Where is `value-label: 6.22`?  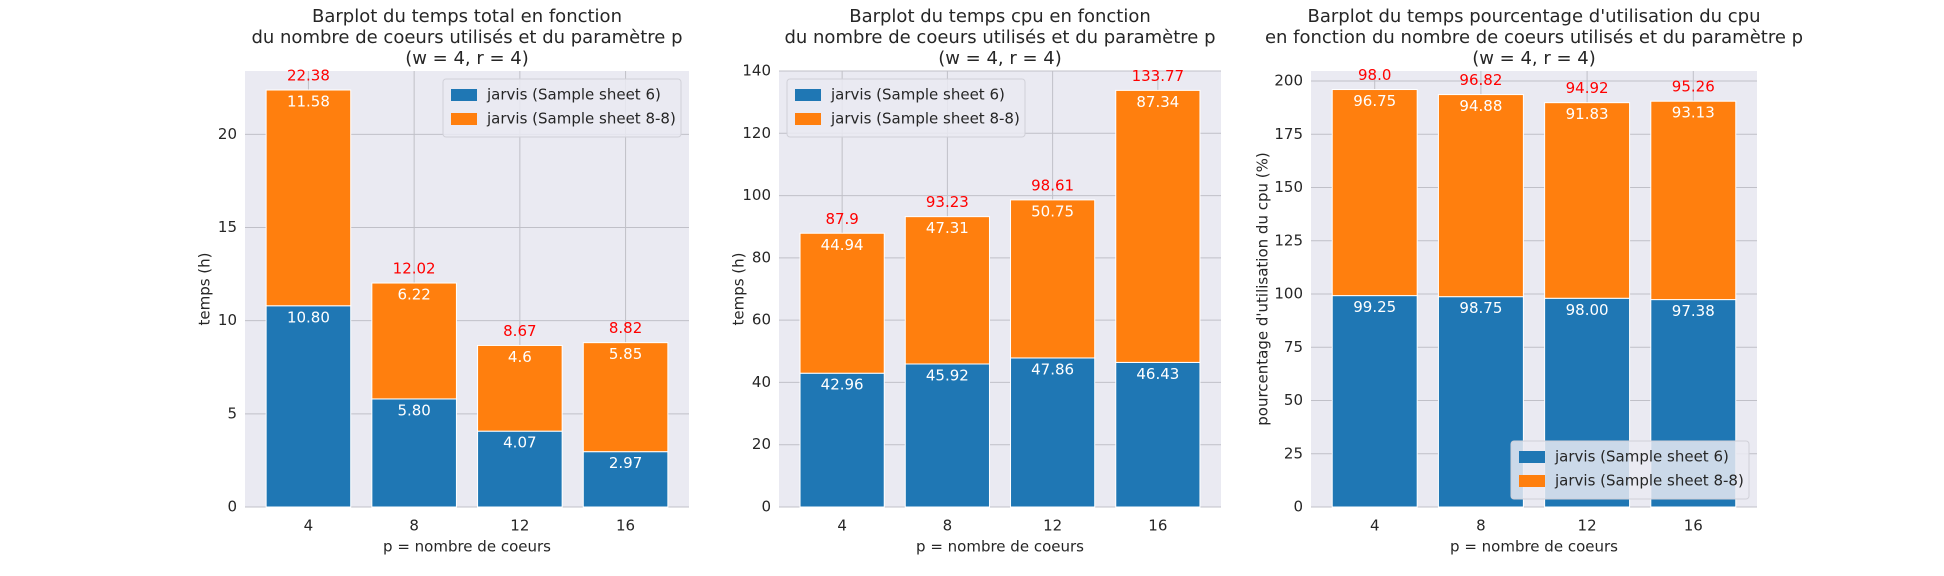 value-label: 6.22 is located at coordinates (413, 295).